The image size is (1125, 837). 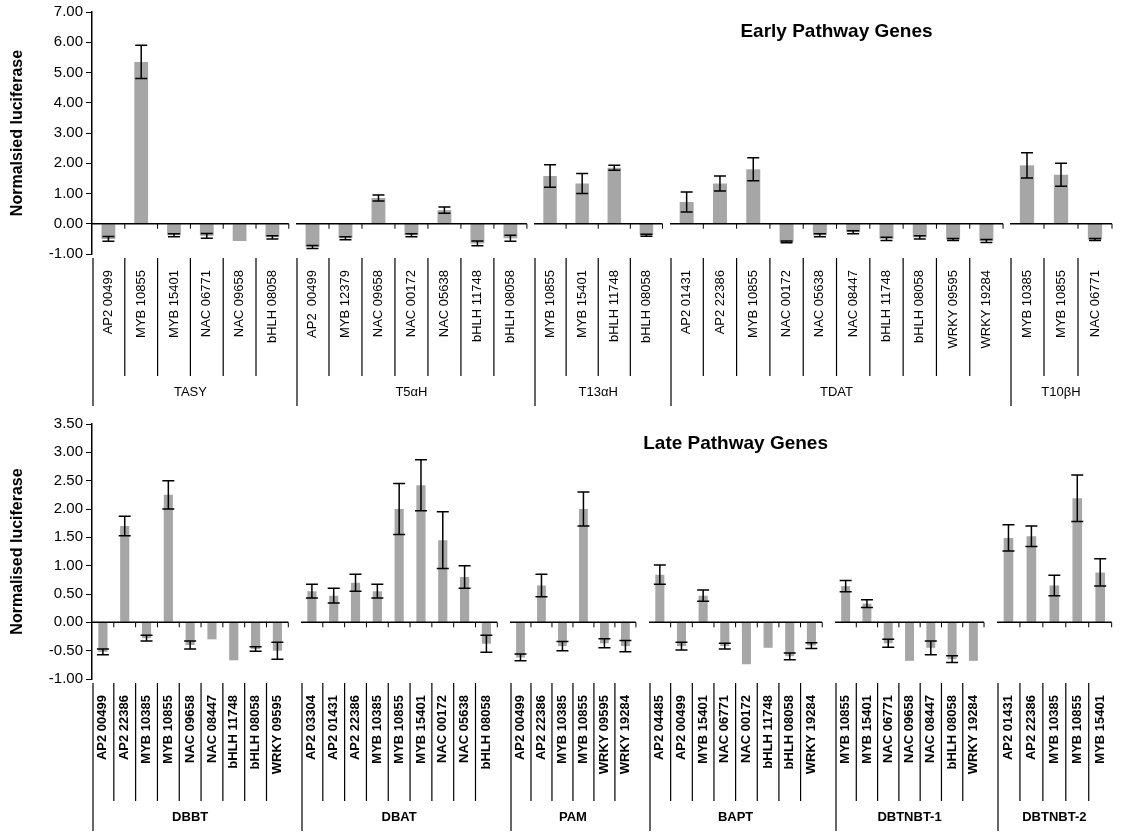 I want to click on y-tick-label: 7.00, so click(x=68, y=11).